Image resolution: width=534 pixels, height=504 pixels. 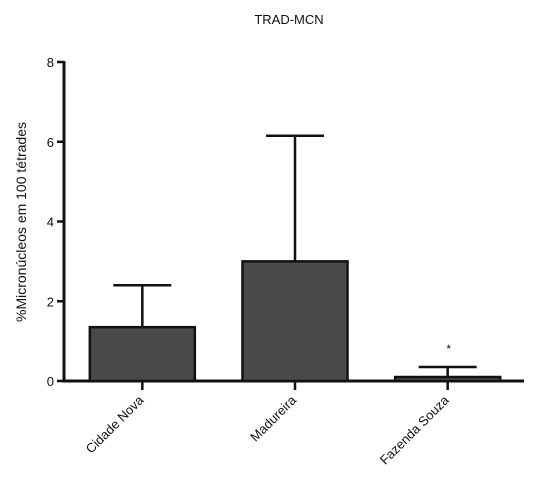 I want to click on annotations-group: *, so click(x=448, y=349).